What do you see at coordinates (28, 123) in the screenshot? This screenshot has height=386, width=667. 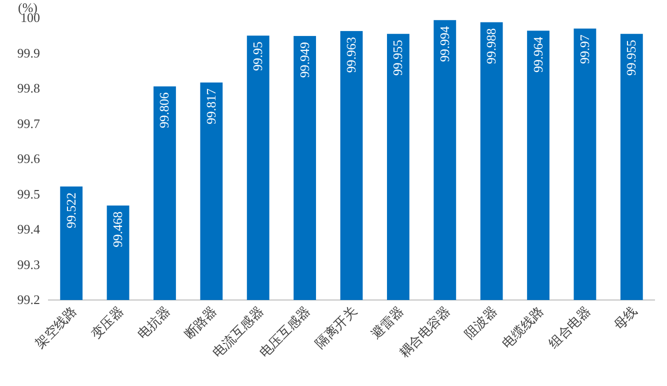 I see `y-tick-label: 99.7` at bounding box center [28, 123].